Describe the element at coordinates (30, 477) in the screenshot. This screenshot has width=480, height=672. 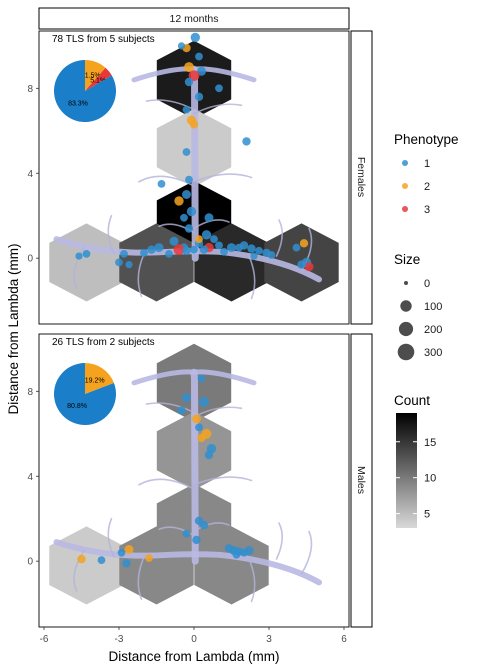
I see `y-tick-label: 4` at that location.